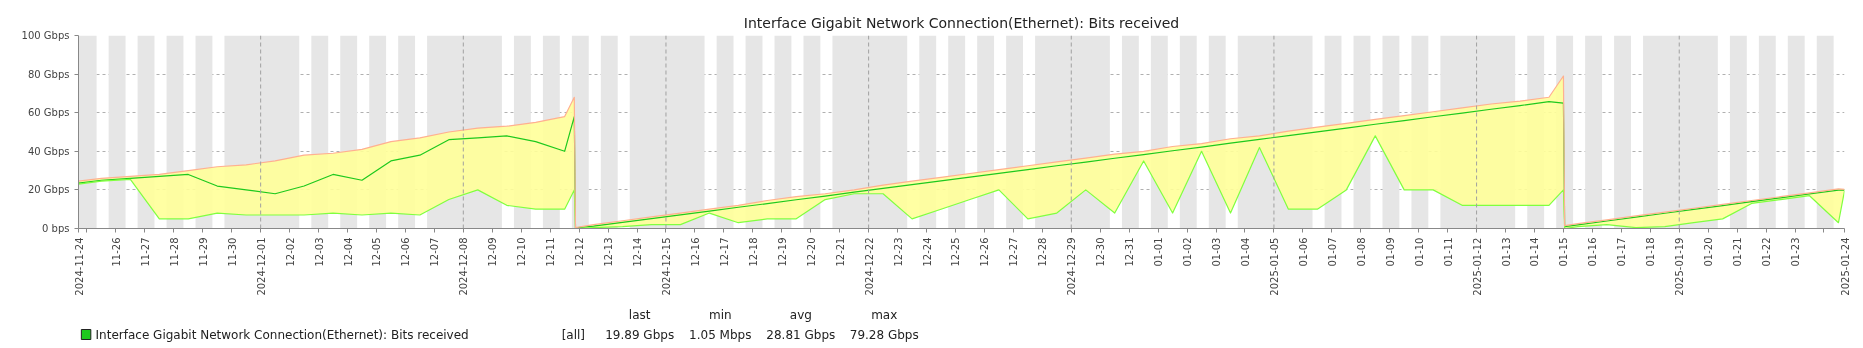 This screenshot has height=348, width=1863. What do you see at coordinates (961, 22) in the screenshot?
I see `chart-title: Interface Gigabit Network Connection(Ethernet): Bits received` at bounding box center [961, 22].